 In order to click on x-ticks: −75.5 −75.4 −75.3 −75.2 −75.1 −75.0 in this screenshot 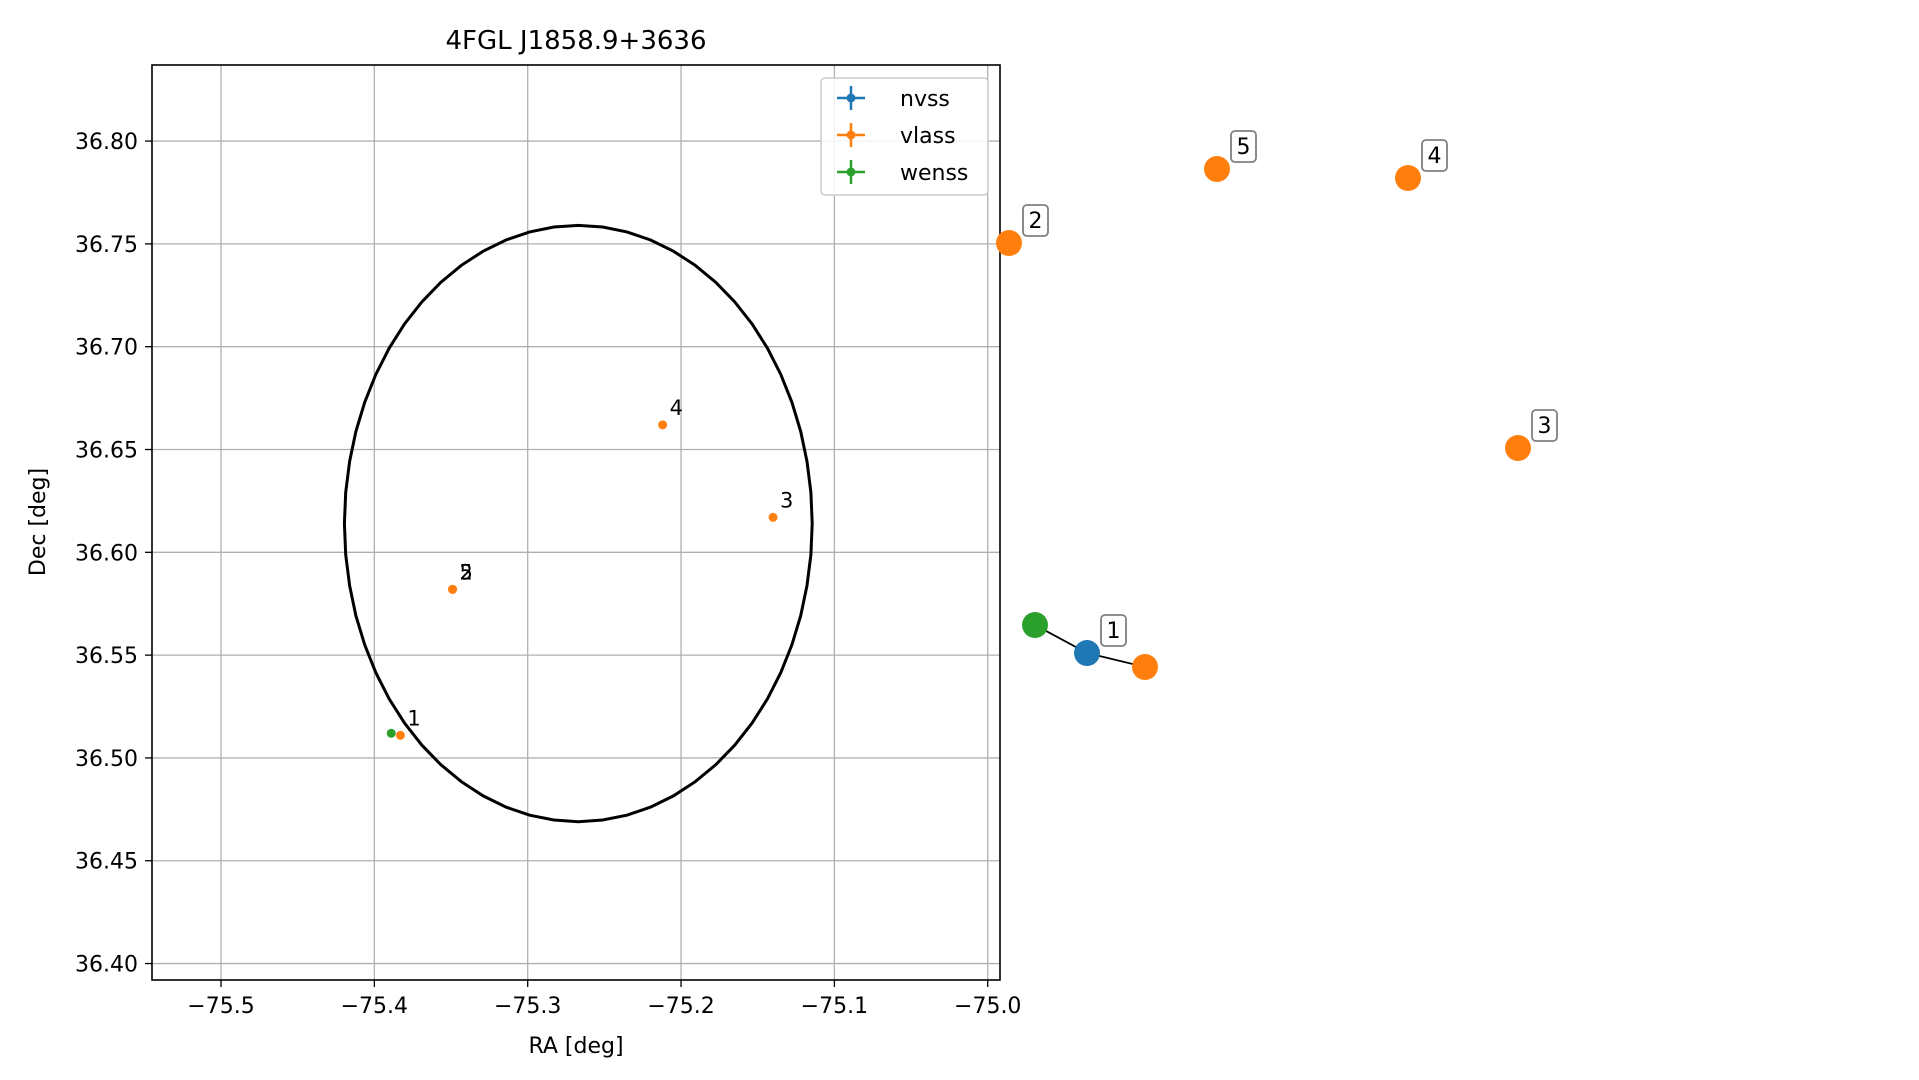, I will do `click(604, 999)`.